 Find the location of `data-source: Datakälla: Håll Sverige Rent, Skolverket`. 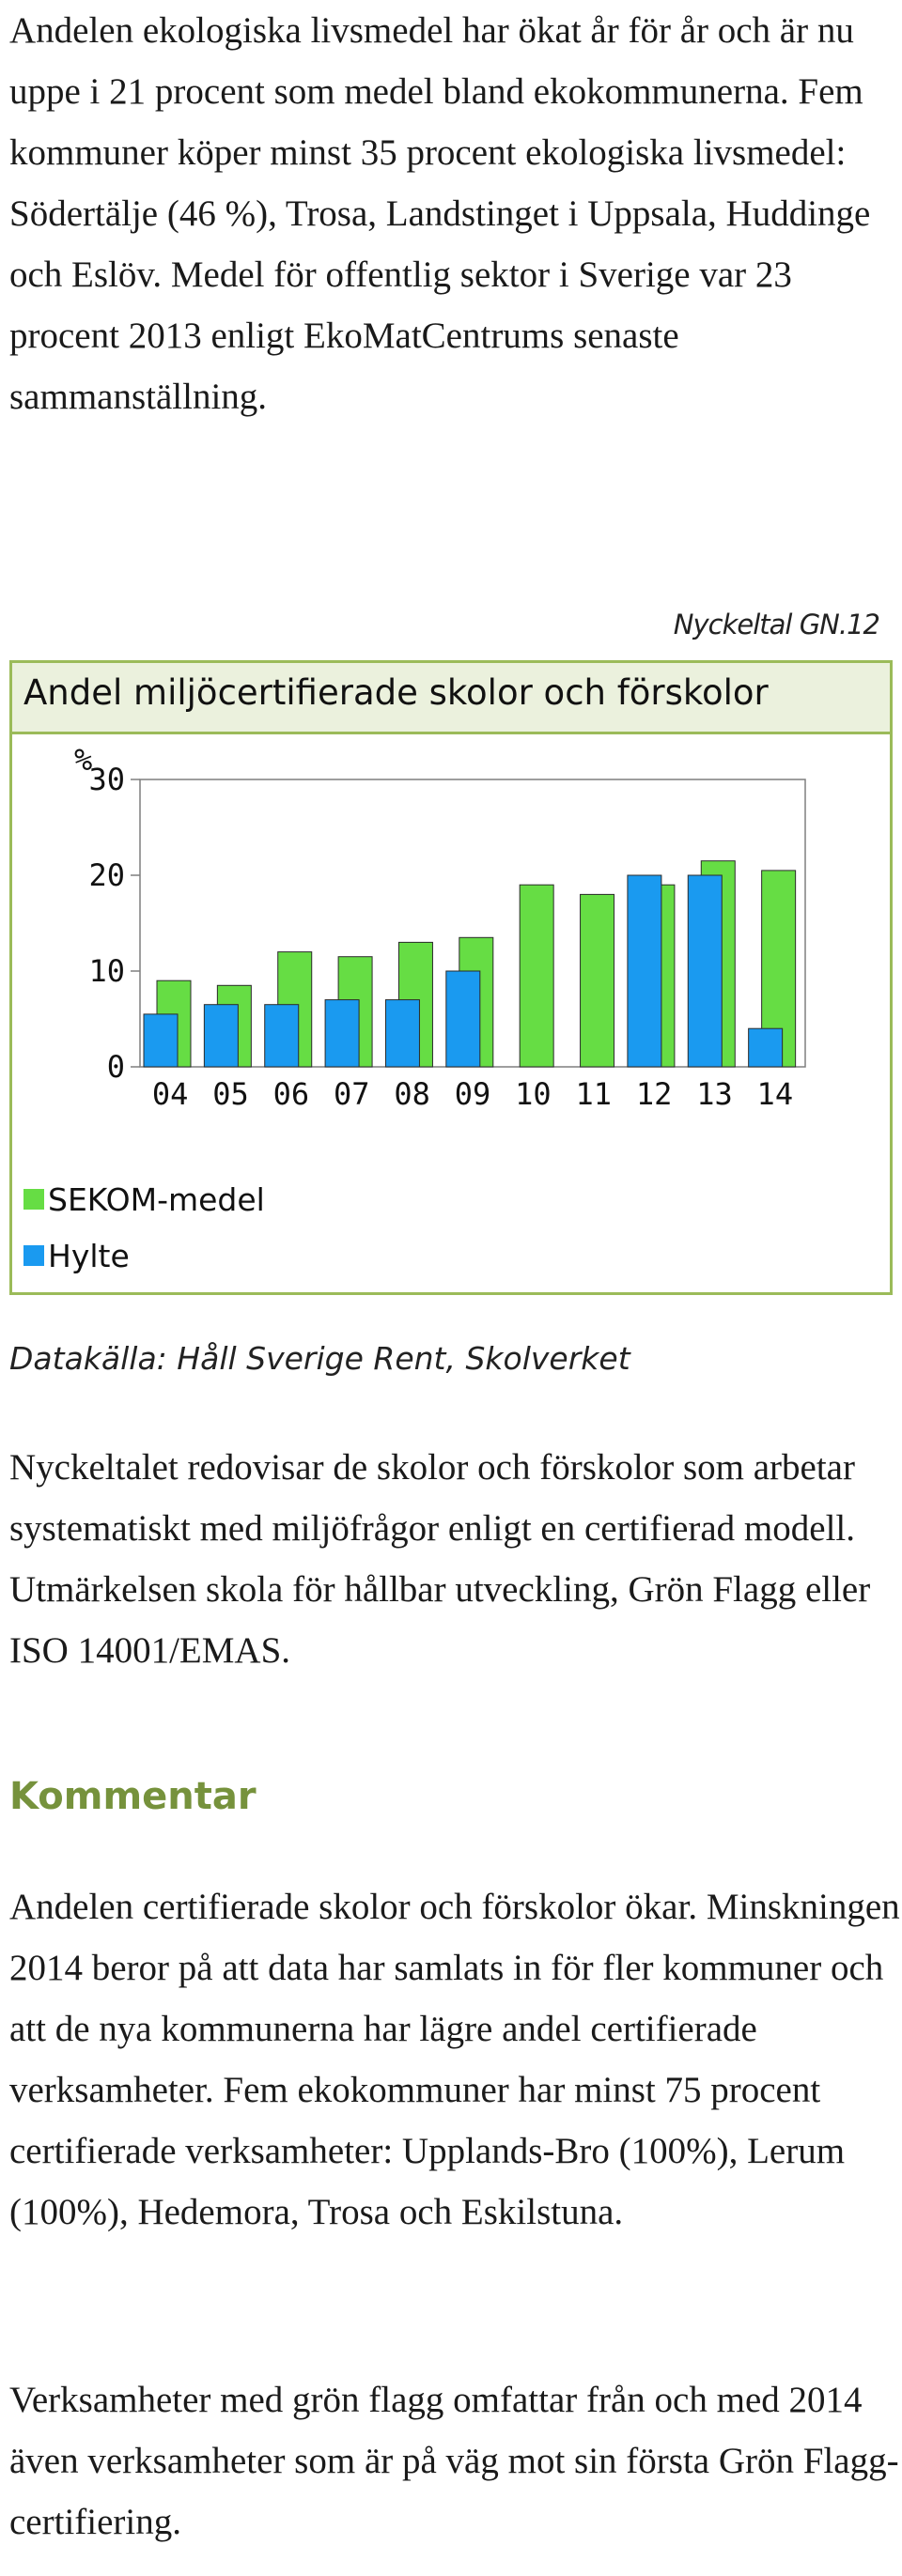

data-source: Datakälla: Håll Sverige Rent, Skolverket is located at coordinates (319, 1358).